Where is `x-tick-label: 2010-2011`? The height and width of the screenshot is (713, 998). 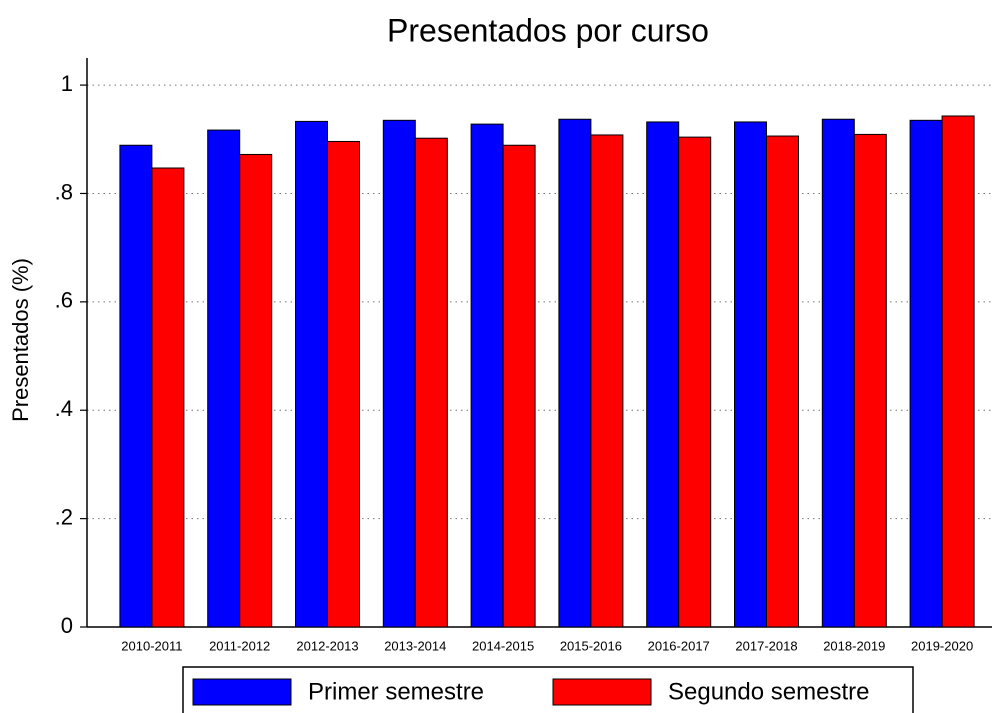
x-tick-label: 2010-2011 is located at coordinates (151, 645).